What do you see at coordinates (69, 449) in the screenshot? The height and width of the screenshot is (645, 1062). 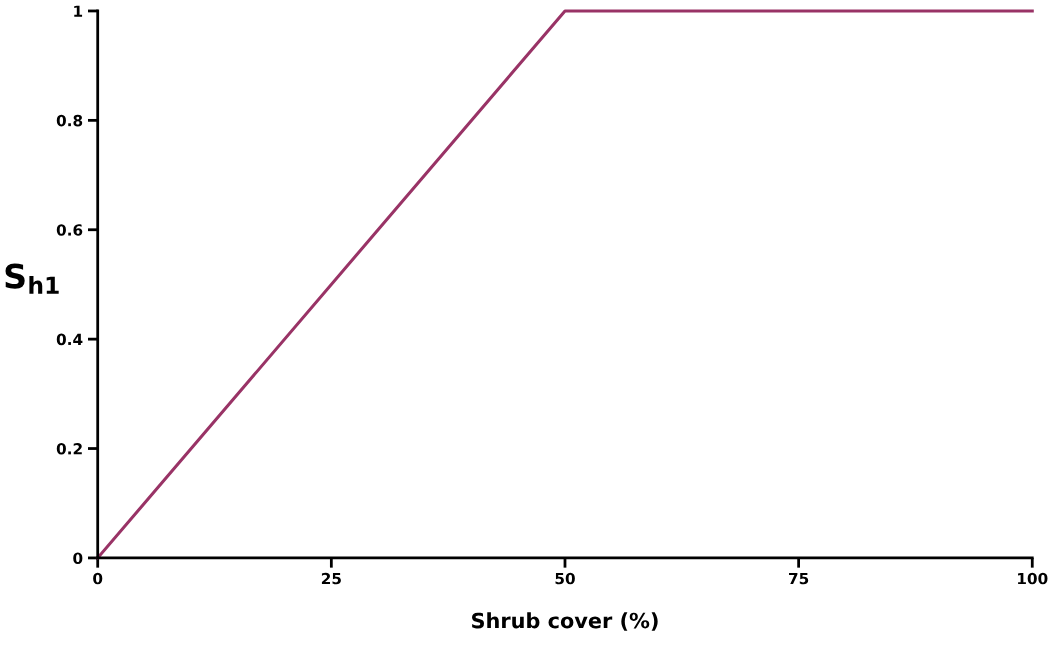 I see `y-tick-label: 0.2` at bounding box center [69, 449].